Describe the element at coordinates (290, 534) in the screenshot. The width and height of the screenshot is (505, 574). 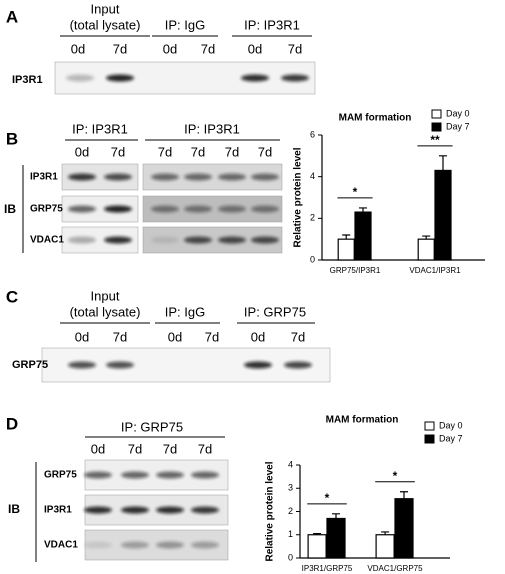
I see `y-tick-label: 1` at that location.